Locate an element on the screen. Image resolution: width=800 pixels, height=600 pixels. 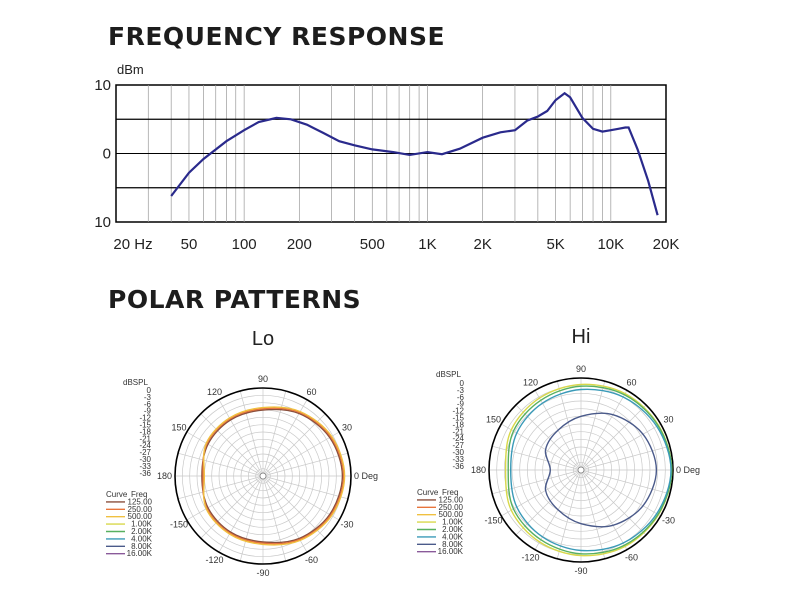
polar-hi-curves is located at coordinates (588, 470).